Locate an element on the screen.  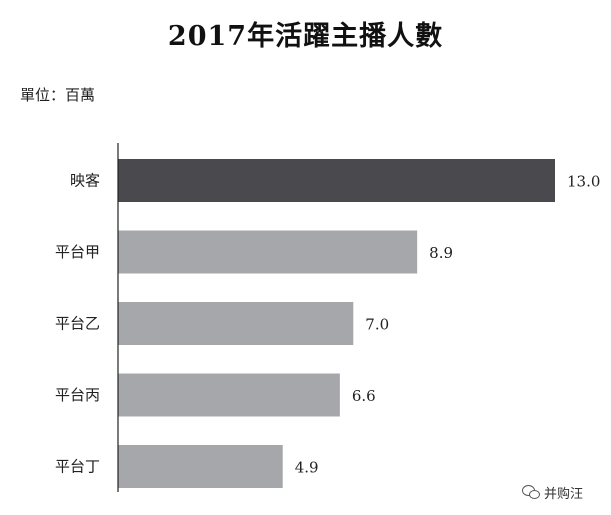
watermark: 并购汪 is located at coordinates (552, 492).